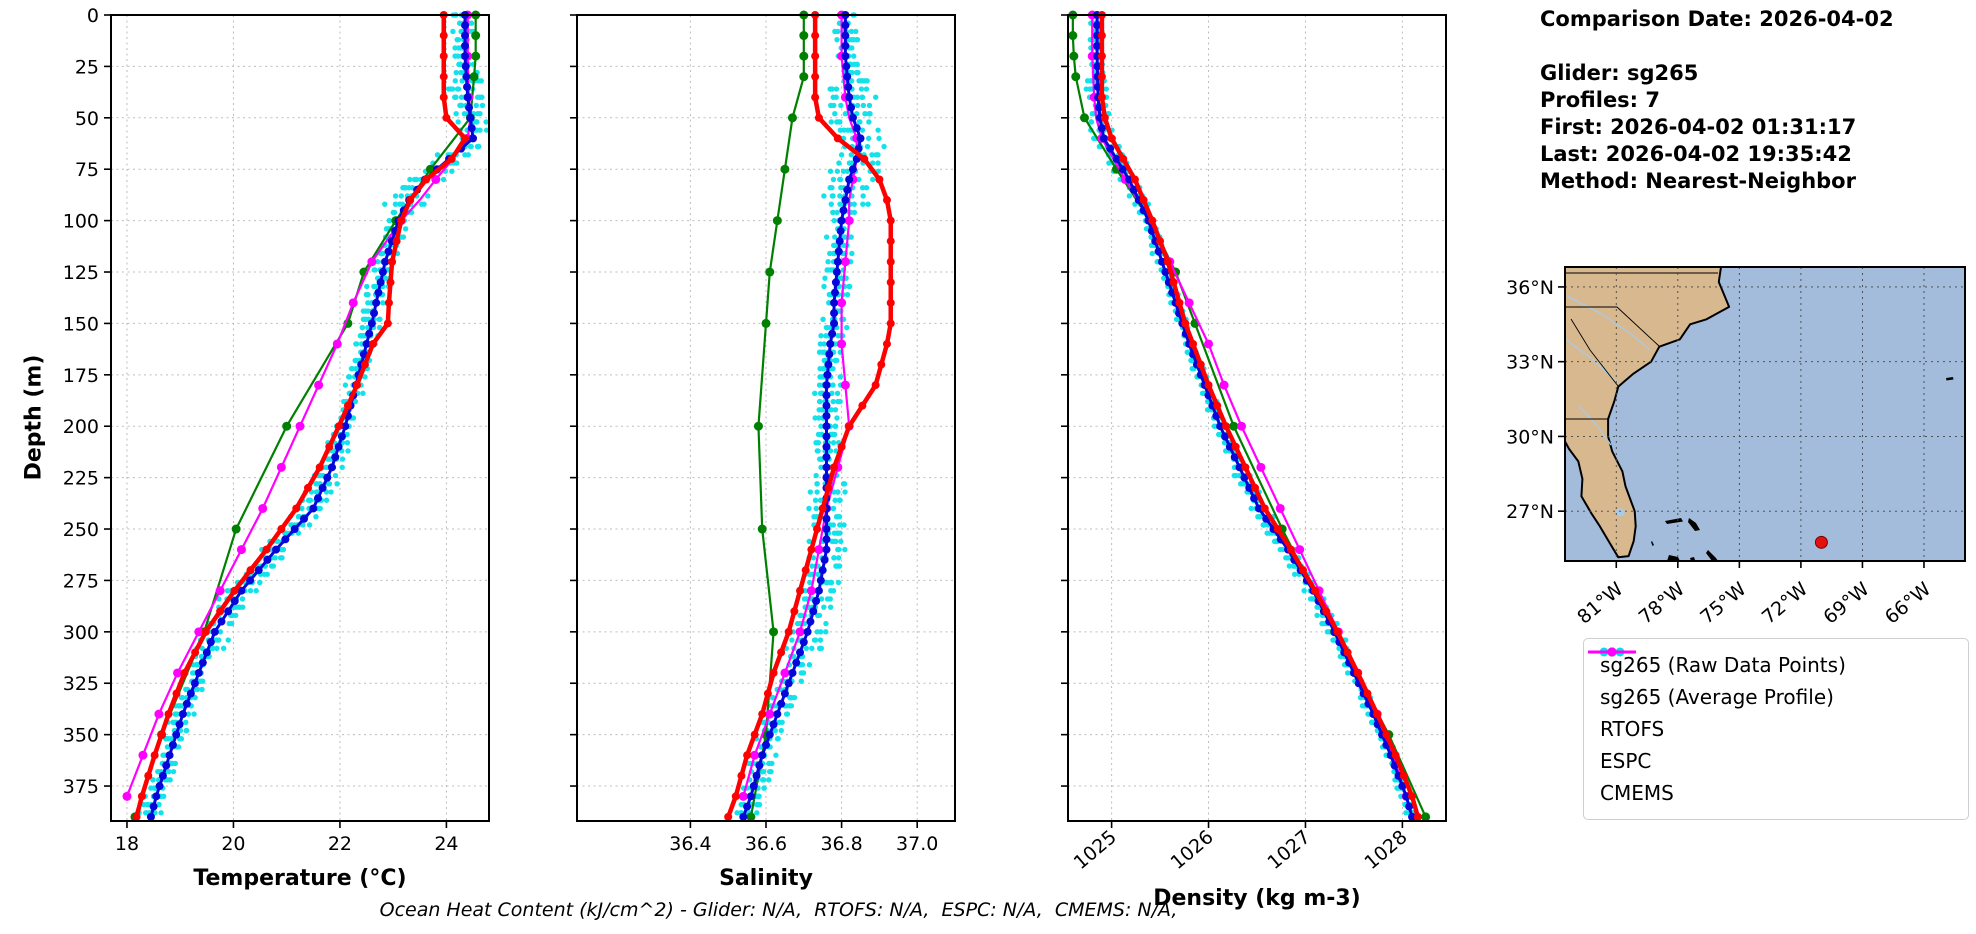 This screenshot has width=1976, height=934. I want to click on map-land, so click(1647, 412).